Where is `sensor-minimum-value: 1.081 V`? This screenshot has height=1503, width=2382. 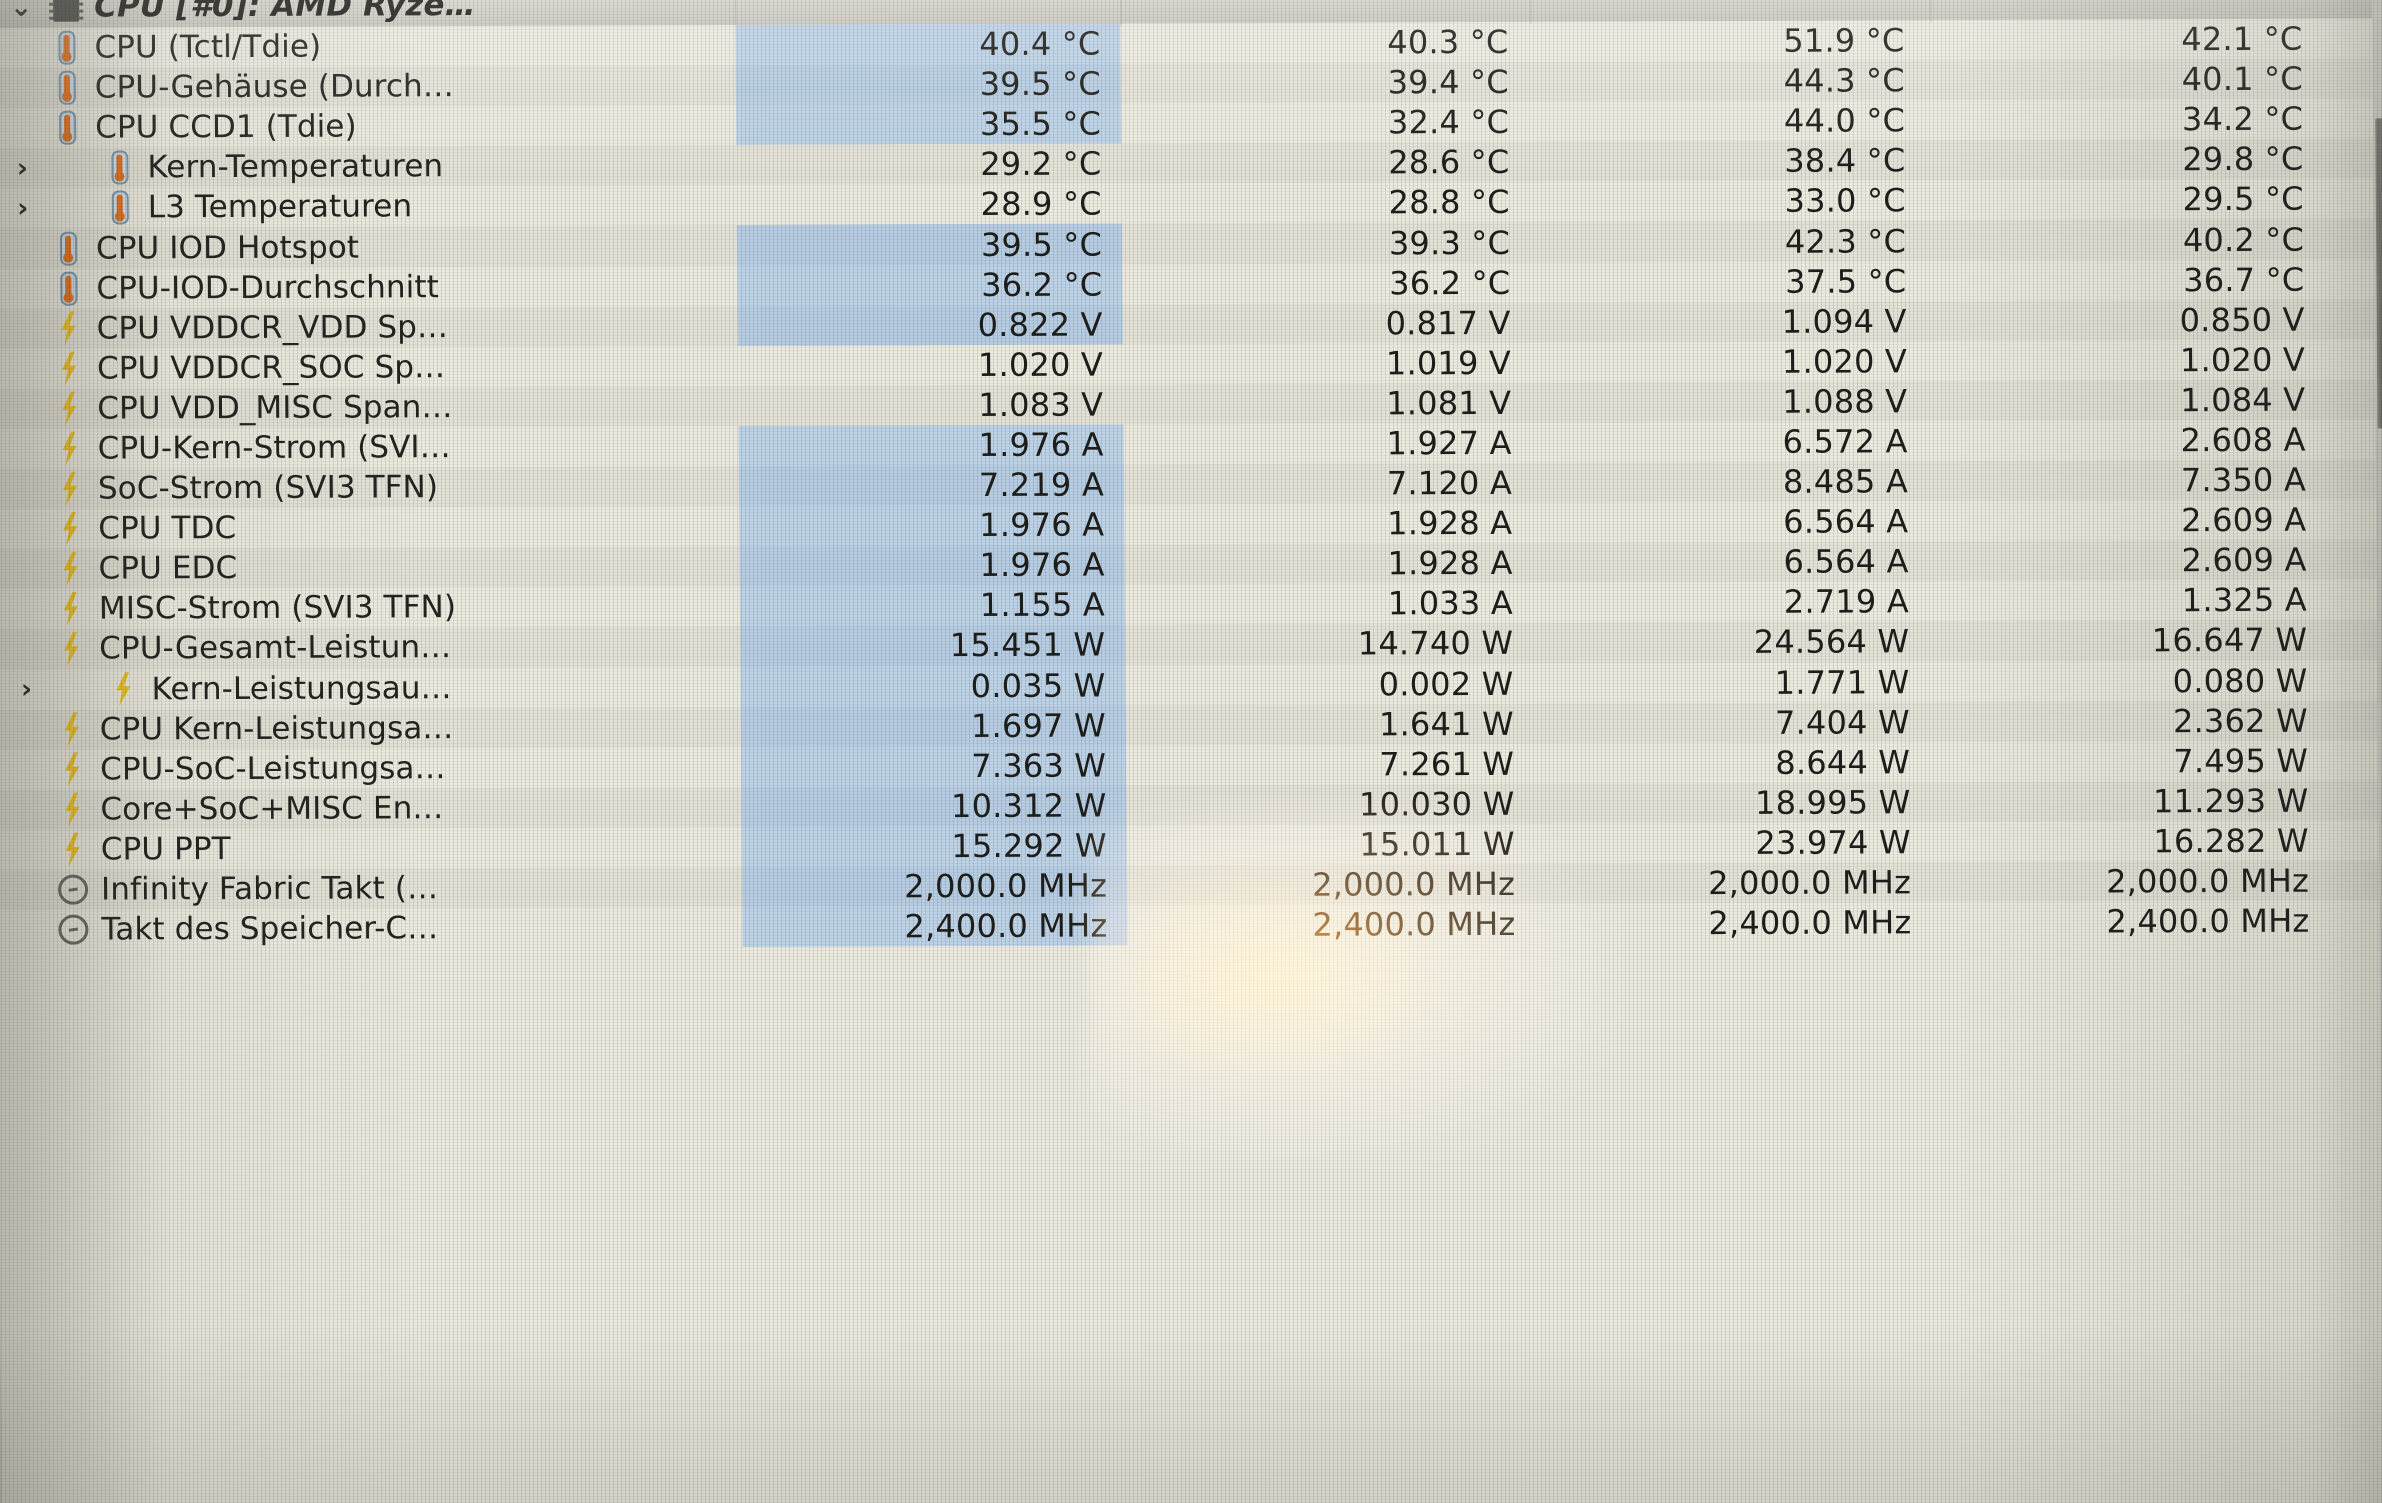 sensor-minimum-value: 1.081 V is located at coordinates (1449, 403).